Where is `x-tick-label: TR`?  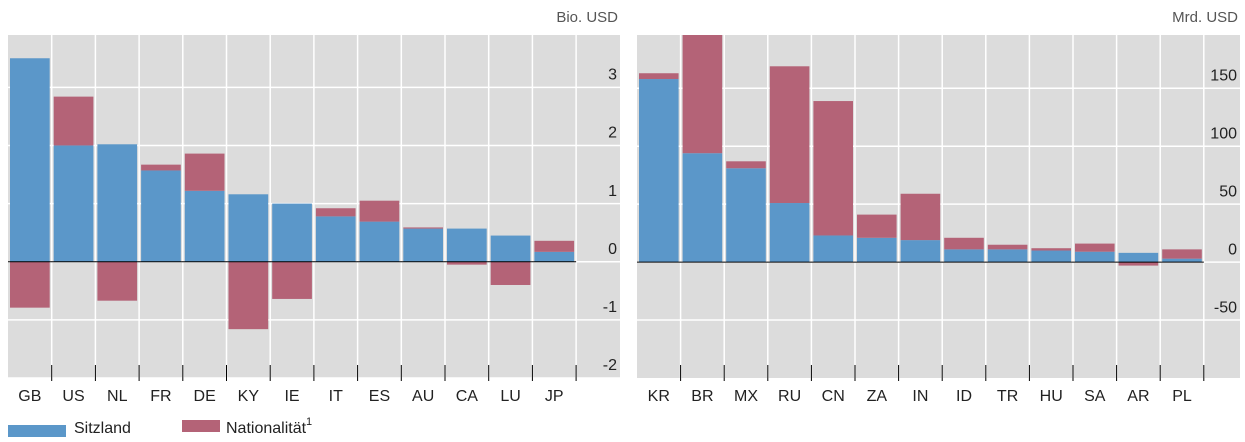 x-tick-label: TR is located at coordinates (1007, 396).